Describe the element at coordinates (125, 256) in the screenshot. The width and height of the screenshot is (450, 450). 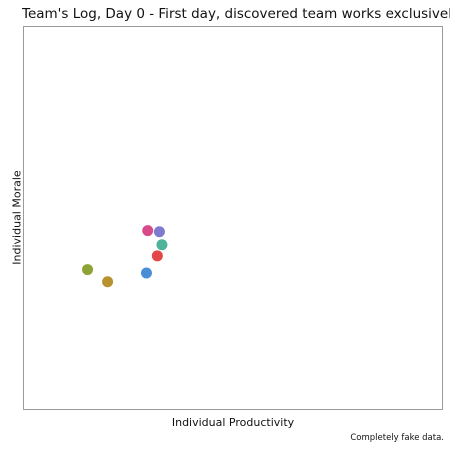
I see `scatter-plot` at that location.